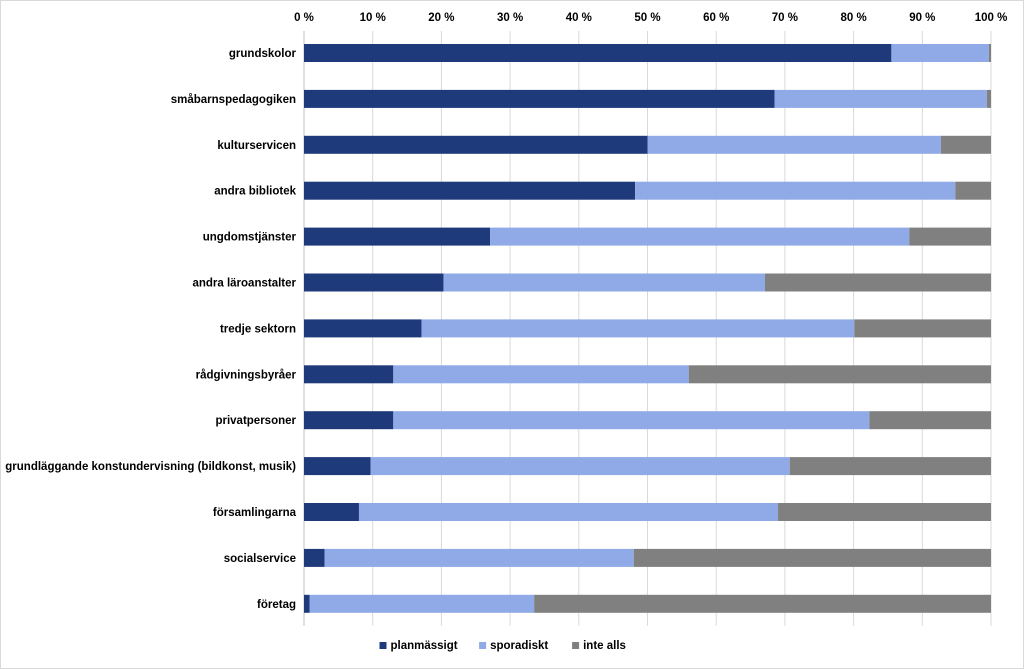 Image resolution: width=1024 pixels, height=669 pixels. I want to click on bar-planmassigt-forsamlingarna, so click(331, 512).